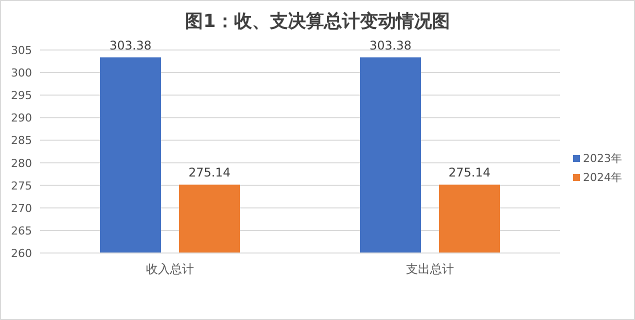  What do you see at coordinates (430, 269) in the screenshot?
I see `x-tick-label: 支出总计` at bounding box center [430, 269].